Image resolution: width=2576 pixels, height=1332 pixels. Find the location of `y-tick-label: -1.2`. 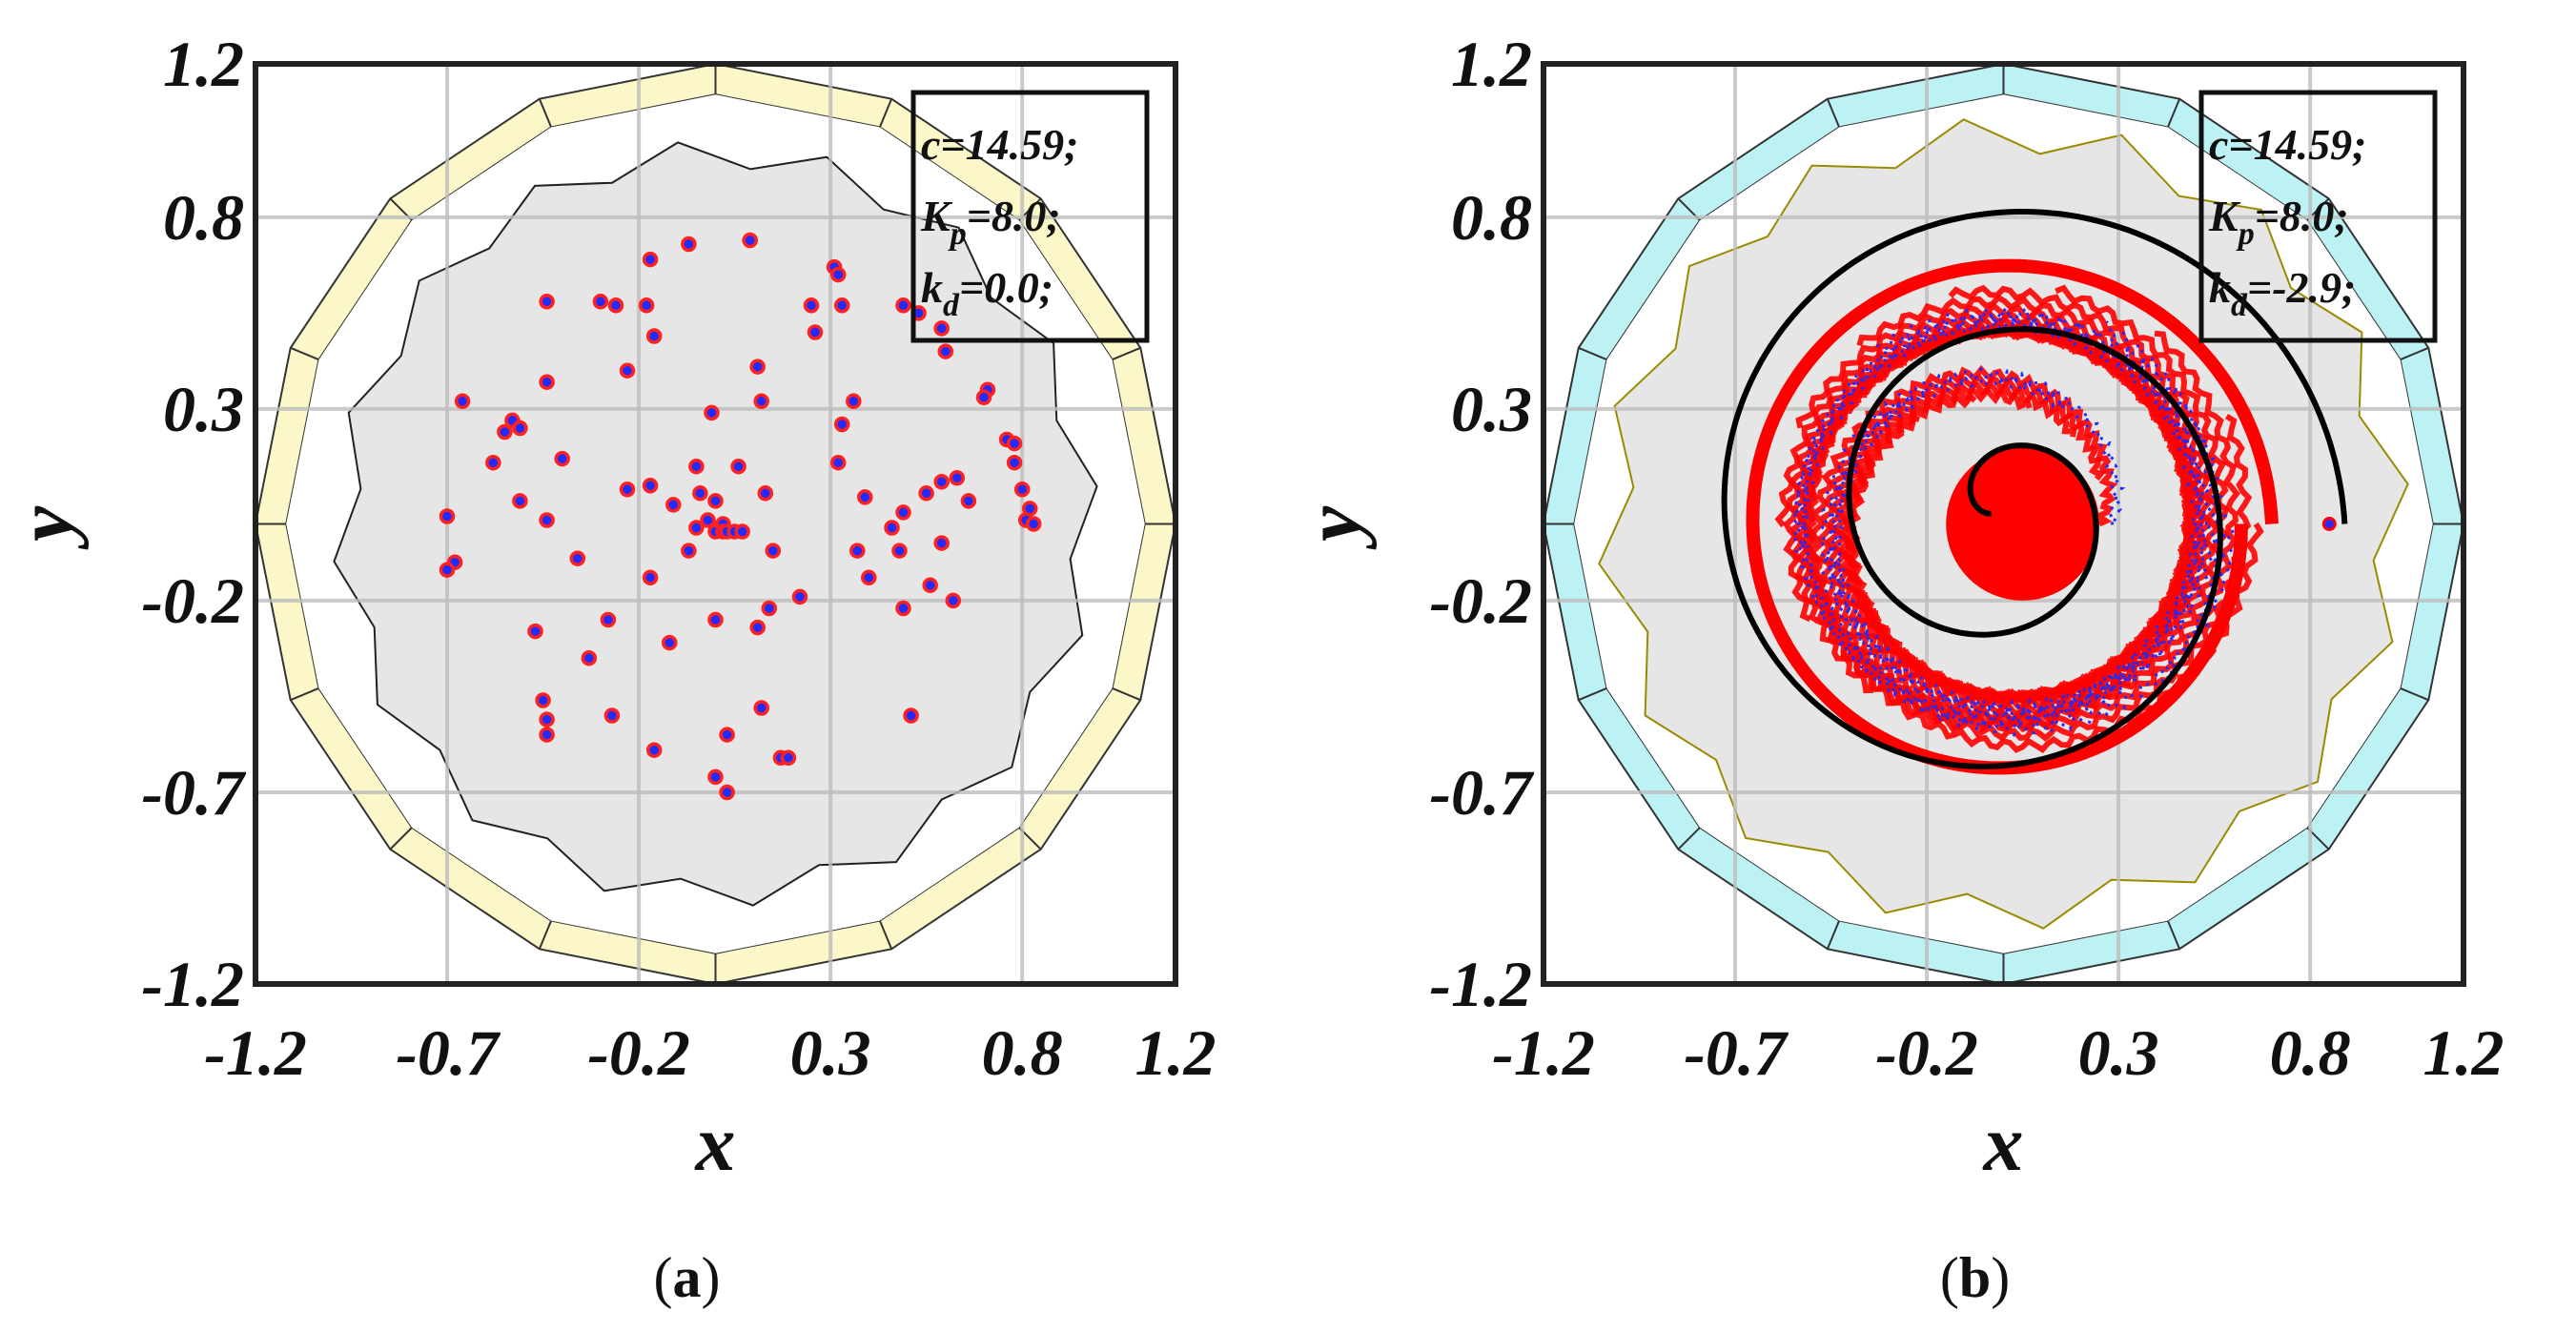

y-tick-label: -1.2 is located at coordinates (1481, 984).